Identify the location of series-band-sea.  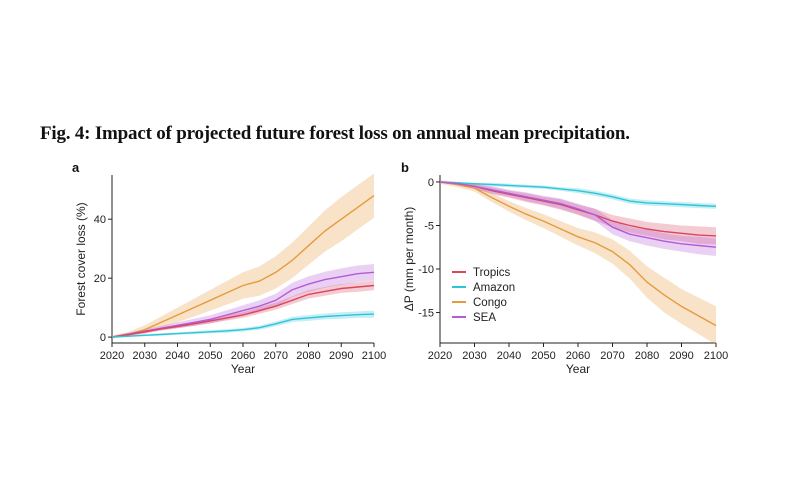
(243, 301).